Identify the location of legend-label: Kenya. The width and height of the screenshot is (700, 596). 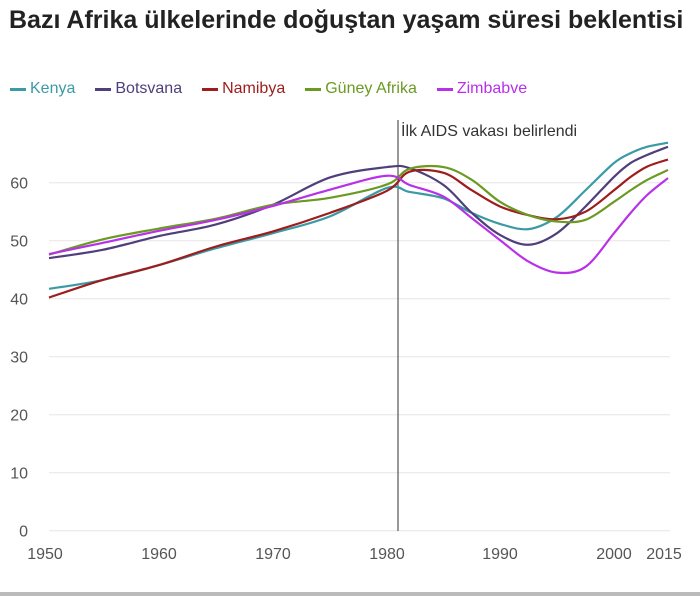
(53, 88).